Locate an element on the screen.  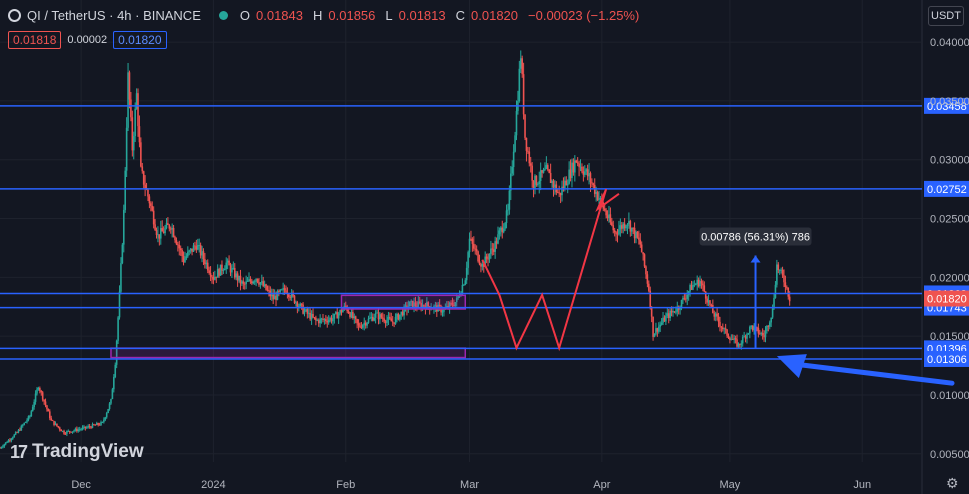
open-label: O is located at coordinates (244, 15).